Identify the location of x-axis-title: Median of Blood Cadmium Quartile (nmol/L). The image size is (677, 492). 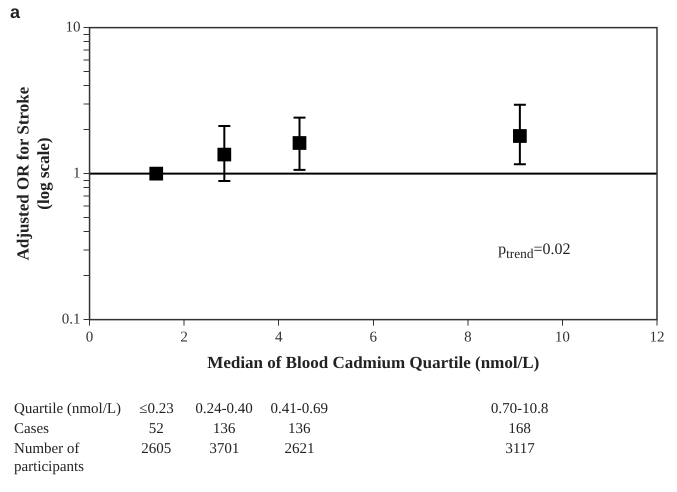
(373, 362).